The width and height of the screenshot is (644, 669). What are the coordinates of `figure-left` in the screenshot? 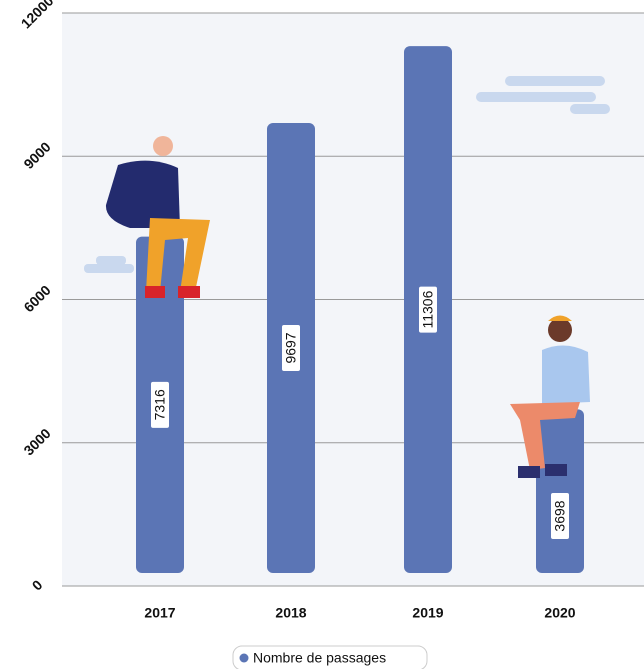 It's located at (157, 217).